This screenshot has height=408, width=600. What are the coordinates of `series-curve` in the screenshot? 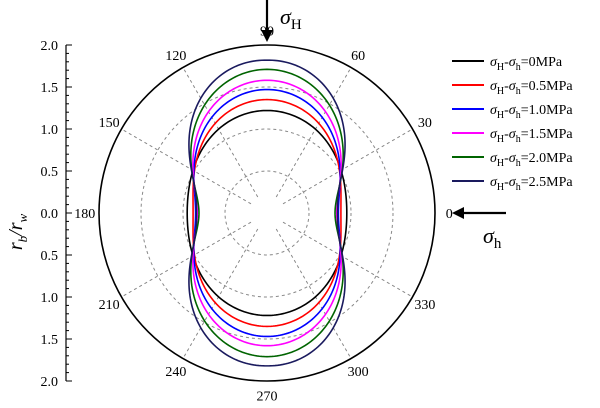 It's located at (267, 213).